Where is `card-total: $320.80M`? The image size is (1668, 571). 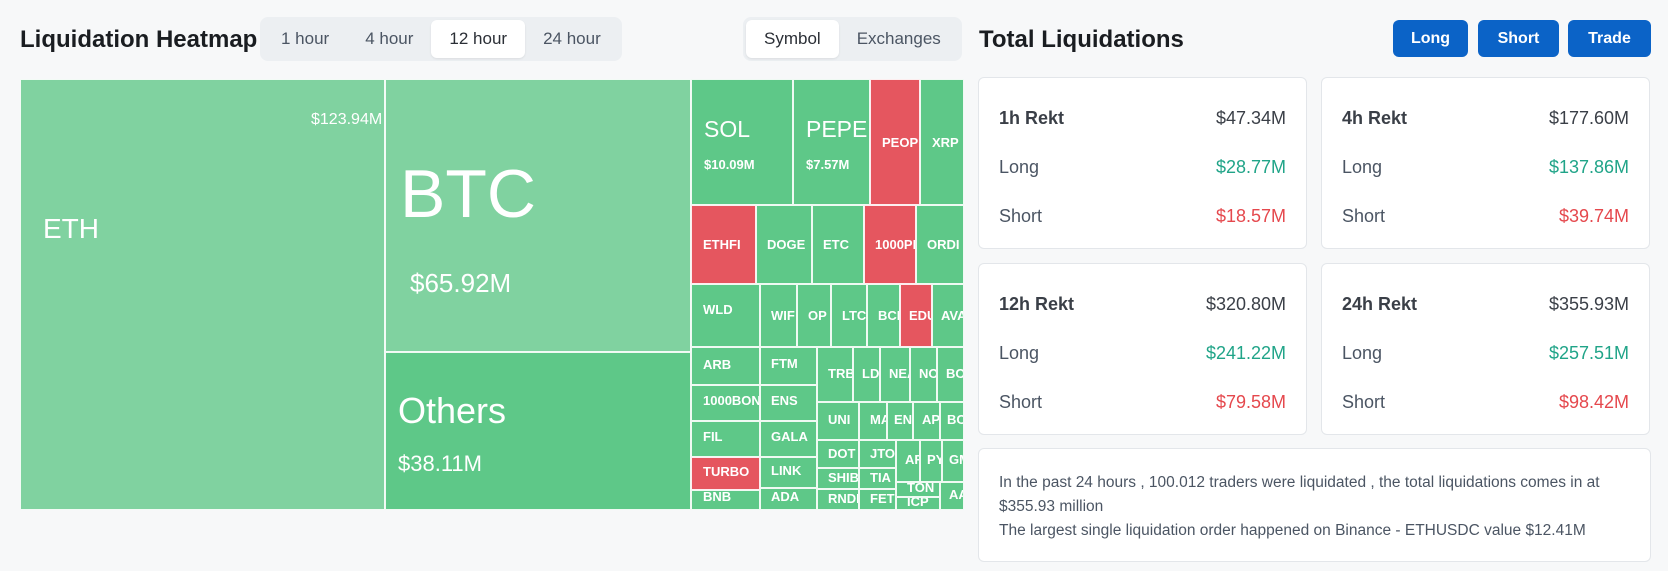
card-total: $320.80M is located at coordinates (1245, 304).